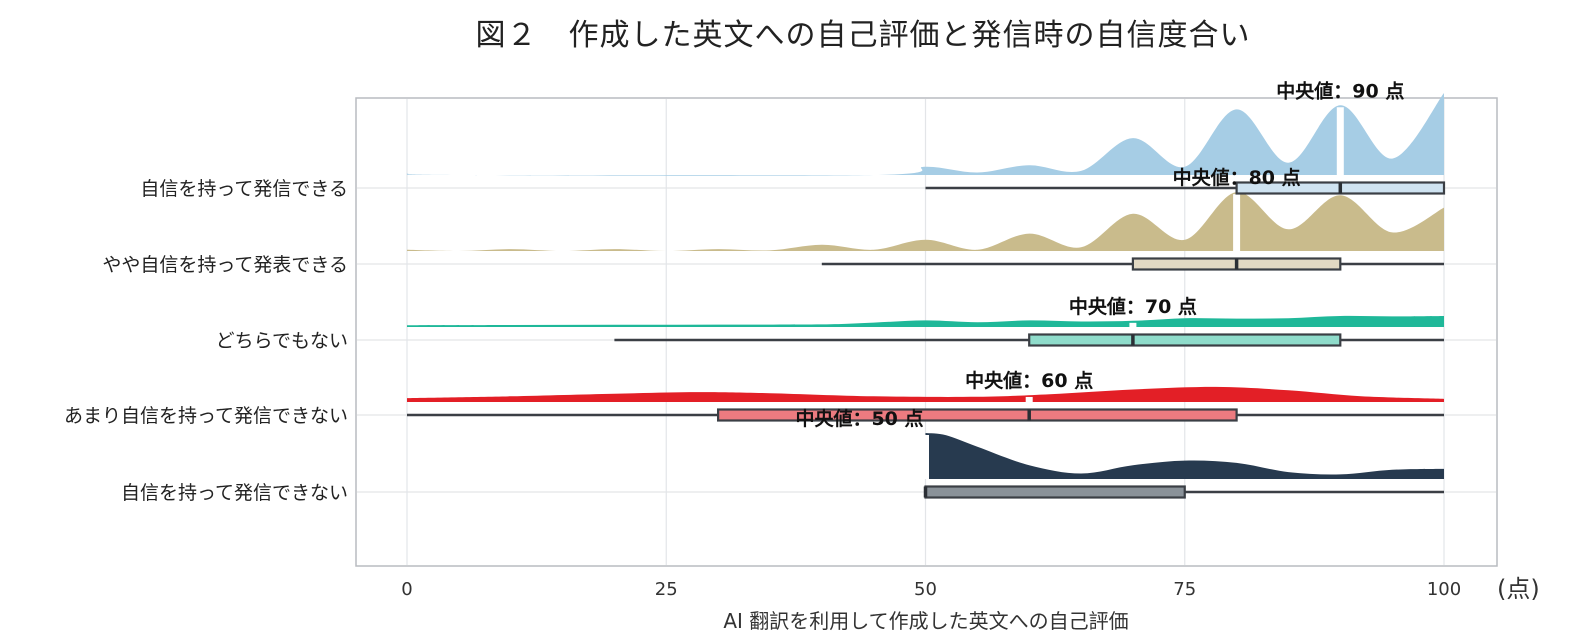 The image size is (1575, 641). What do you see at coordinates (1237, 177) in the screenshot?
I see `median-label: 中央値：80 点` at bounding box center [1237, 177].